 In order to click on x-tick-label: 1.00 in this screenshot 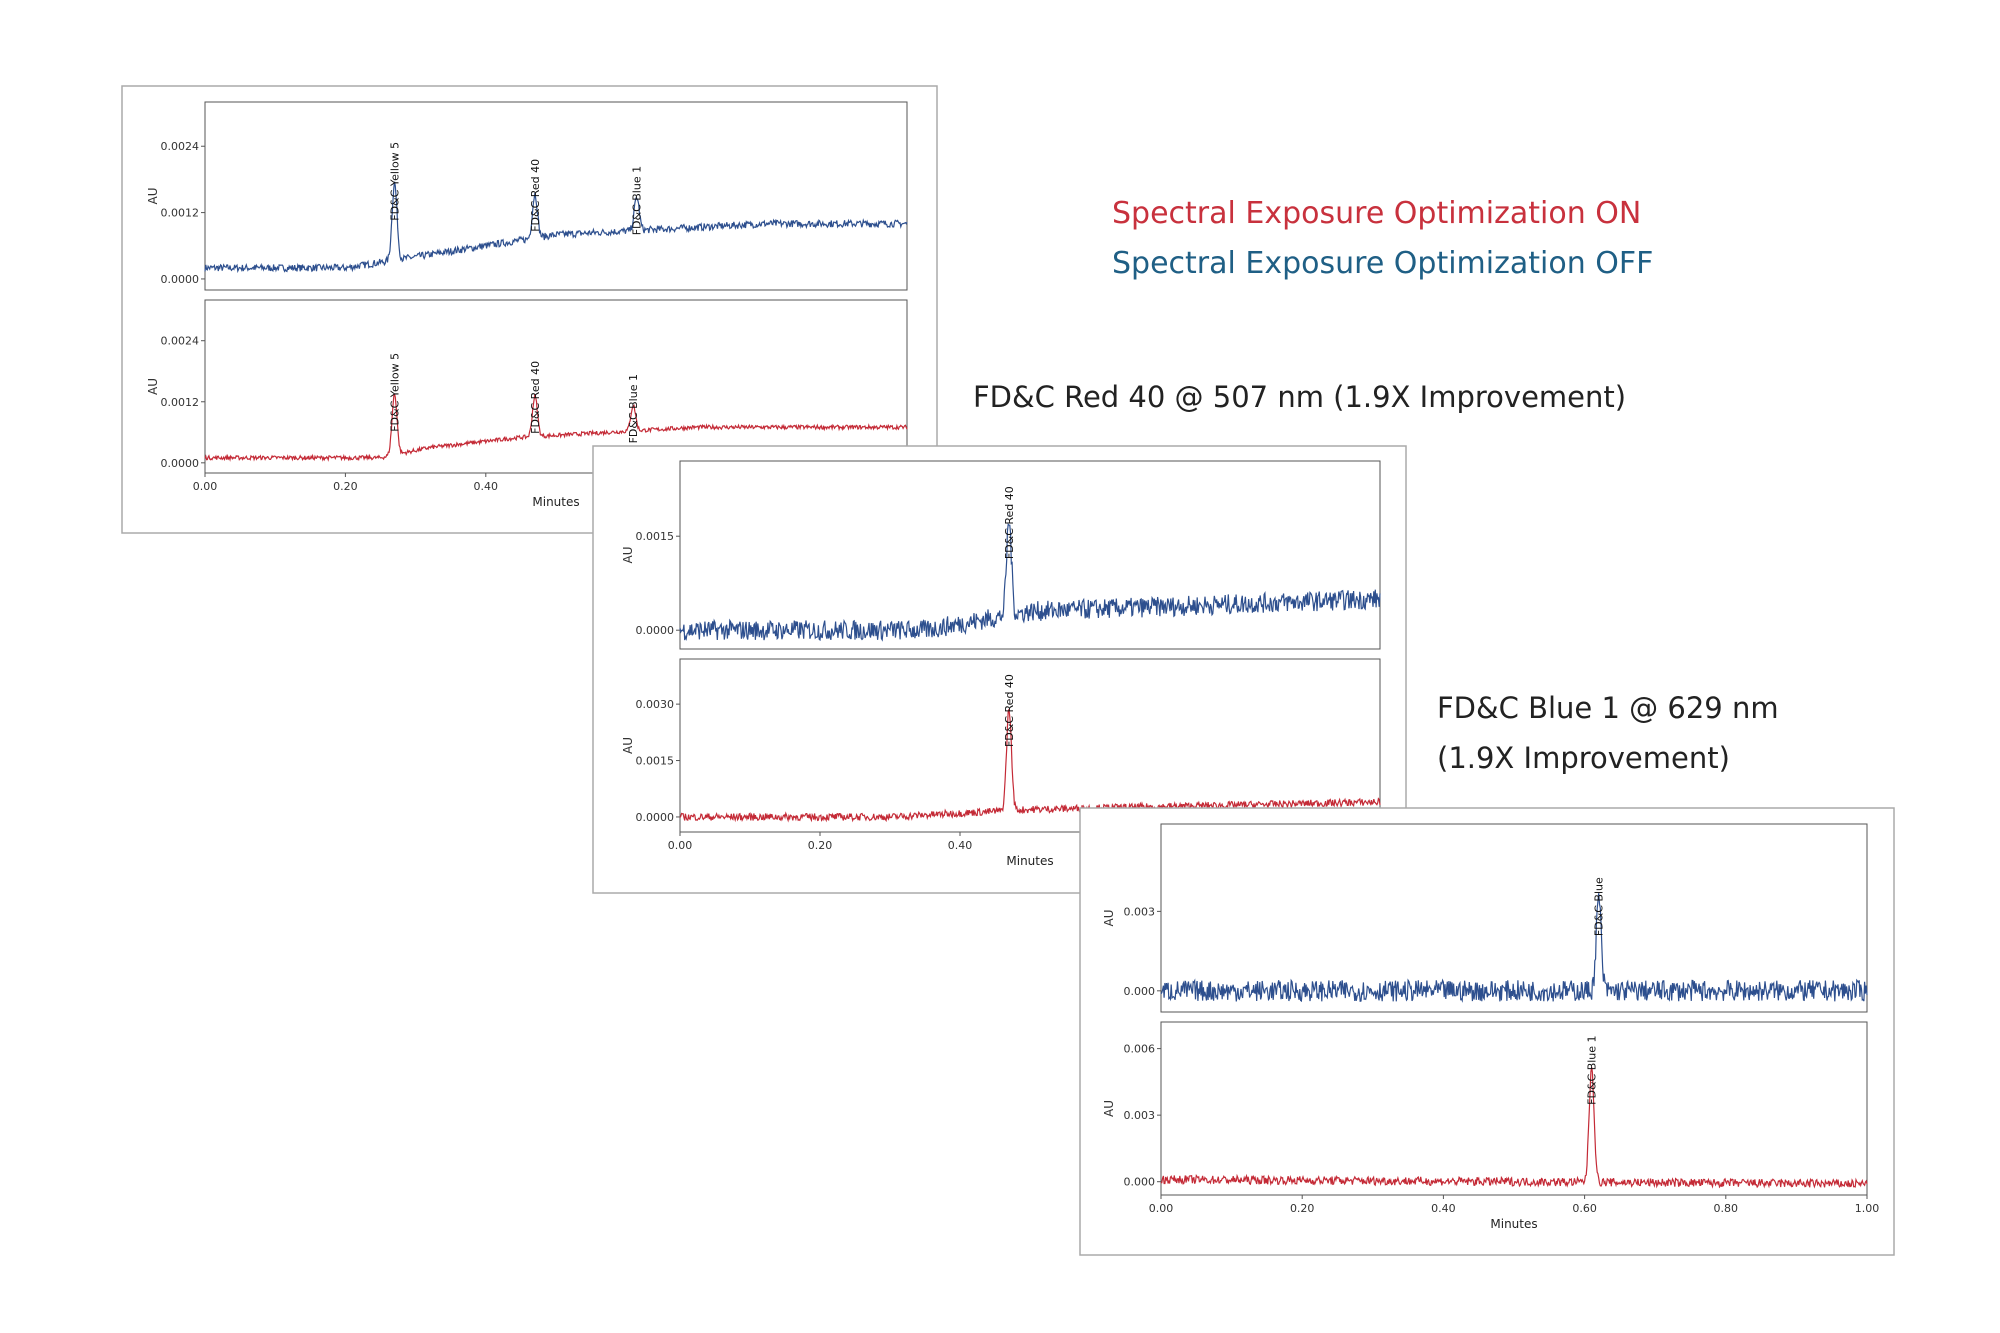, I will do `click(1867, 1208)`.